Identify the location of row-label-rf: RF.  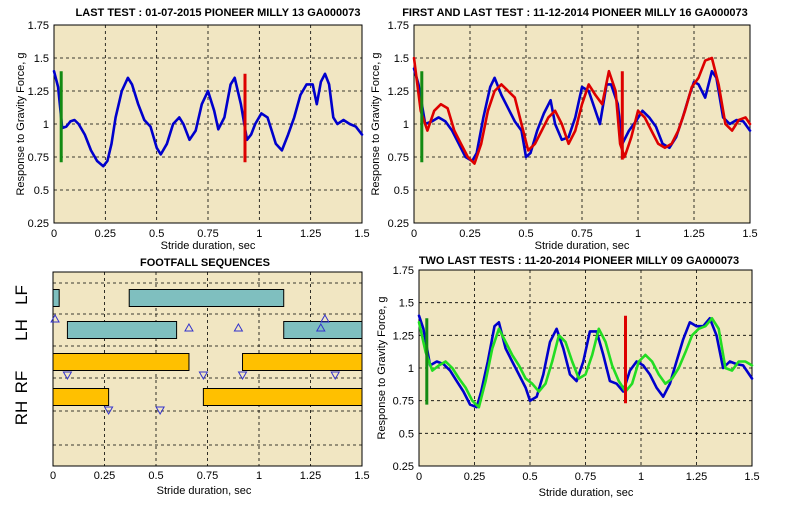
(21, 382).